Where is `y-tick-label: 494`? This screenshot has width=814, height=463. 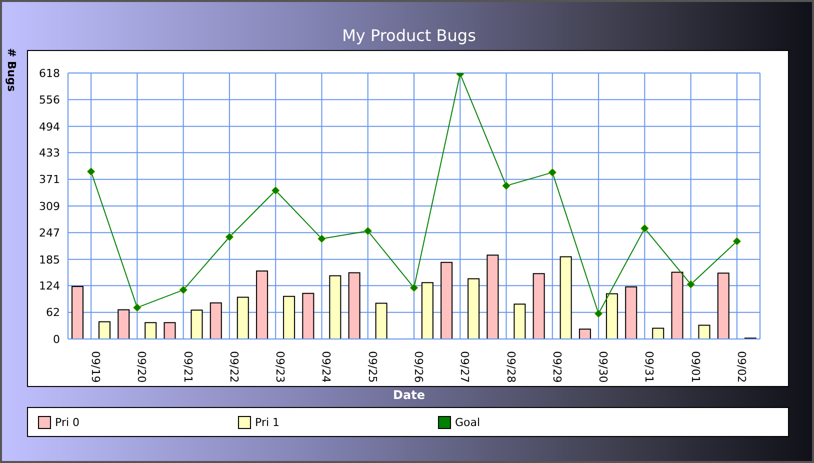 y-tick-label: 494 is located at coordinates (49, 127).